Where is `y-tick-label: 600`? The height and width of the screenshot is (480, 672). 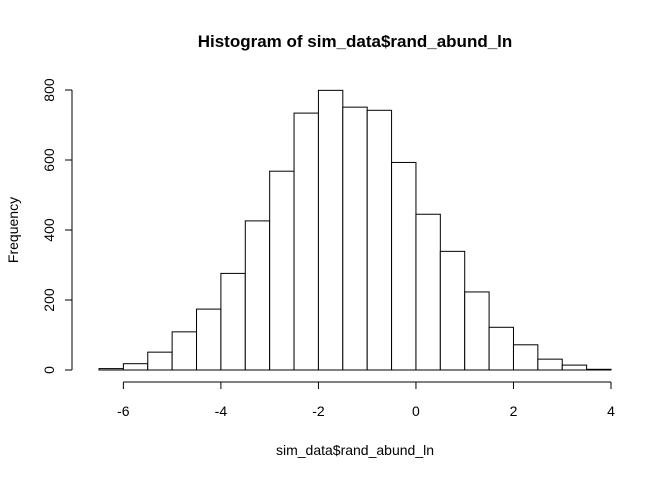
y-tick-label: 600 is located at coordinates (49, 160).